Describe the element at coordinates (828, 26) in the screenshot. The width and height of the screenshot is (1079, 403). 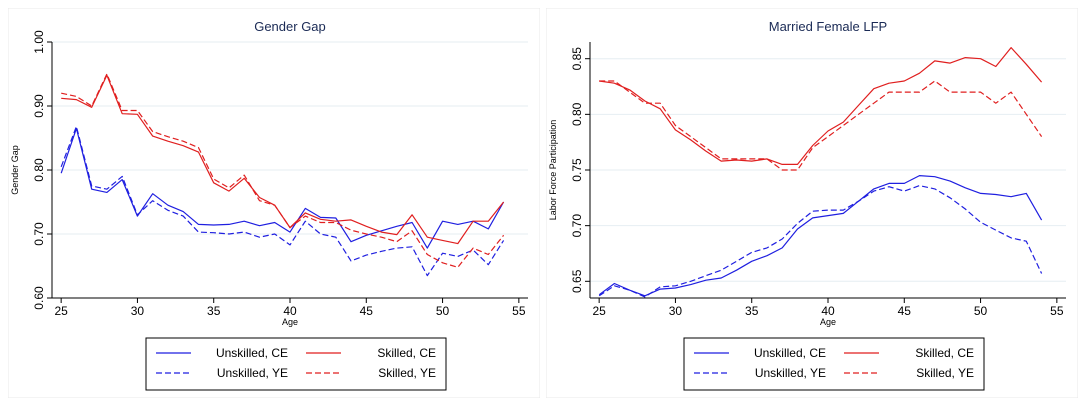
I see `chart-title: Married Female LFP` at that location.